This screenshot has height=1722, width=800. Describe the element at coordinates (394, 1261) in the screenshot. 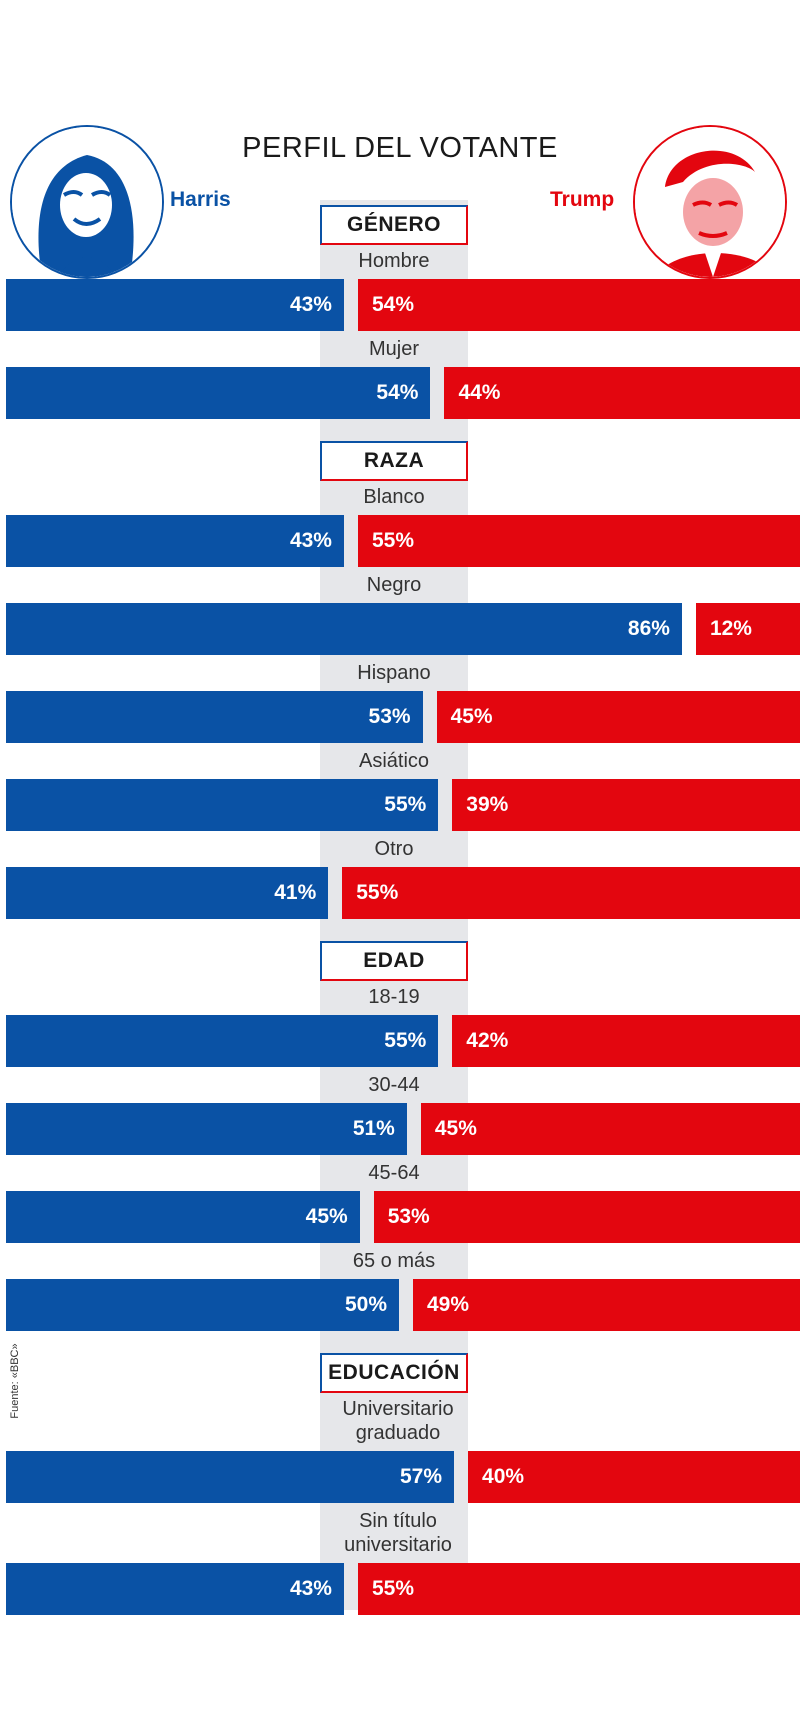

I see `row-label: 65 o más` at that location.